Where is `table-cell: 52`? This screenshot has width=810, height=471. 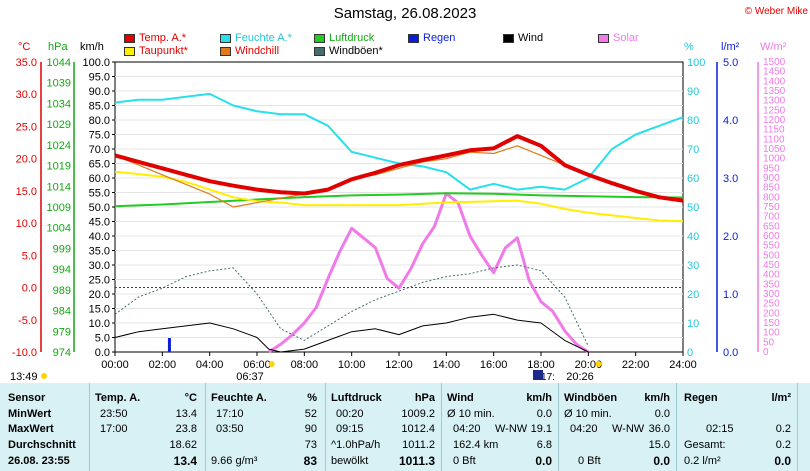 table-cell: 52 is located at coordinates (310, 414).